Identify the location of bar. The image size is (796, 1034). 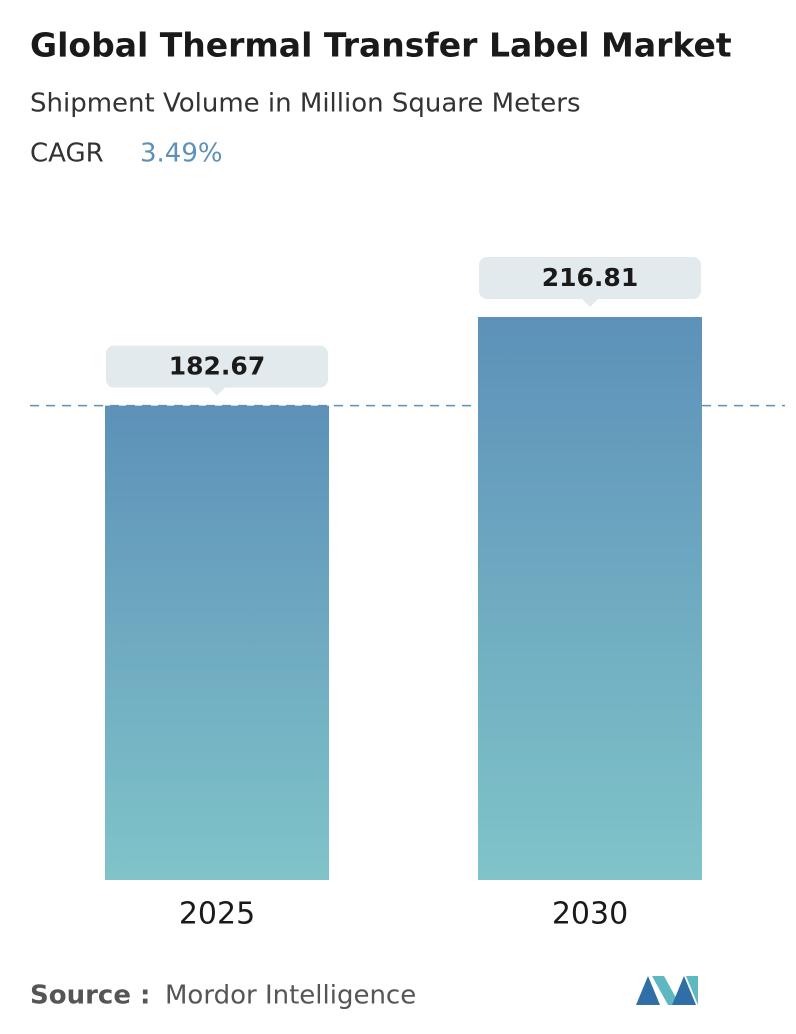
(217, 642).